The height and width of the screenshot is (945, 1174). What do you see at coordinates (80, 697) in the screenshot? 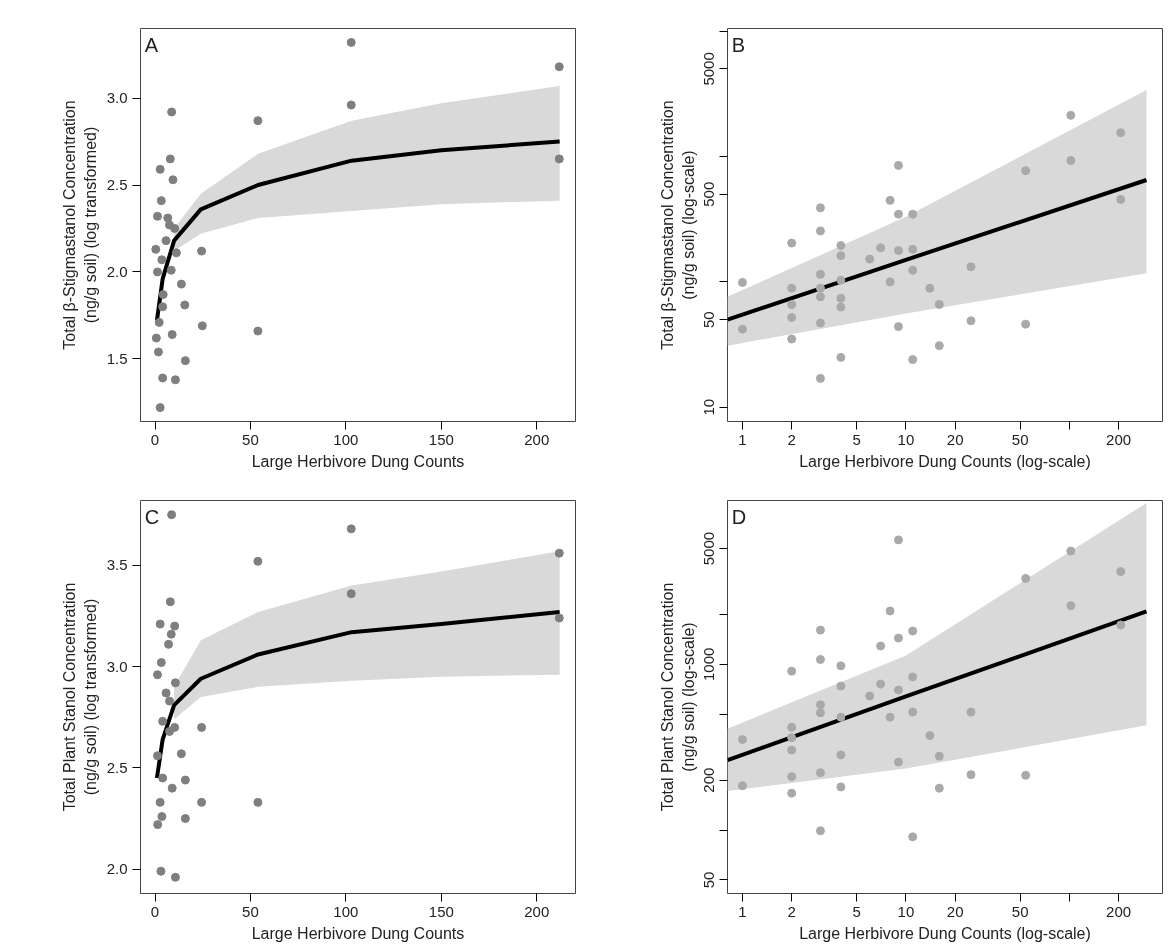
I see `y-axis-title: Total Plant Stanol Concentration (ng/g soil) (log transformed)` at bounding box center [80, 697].